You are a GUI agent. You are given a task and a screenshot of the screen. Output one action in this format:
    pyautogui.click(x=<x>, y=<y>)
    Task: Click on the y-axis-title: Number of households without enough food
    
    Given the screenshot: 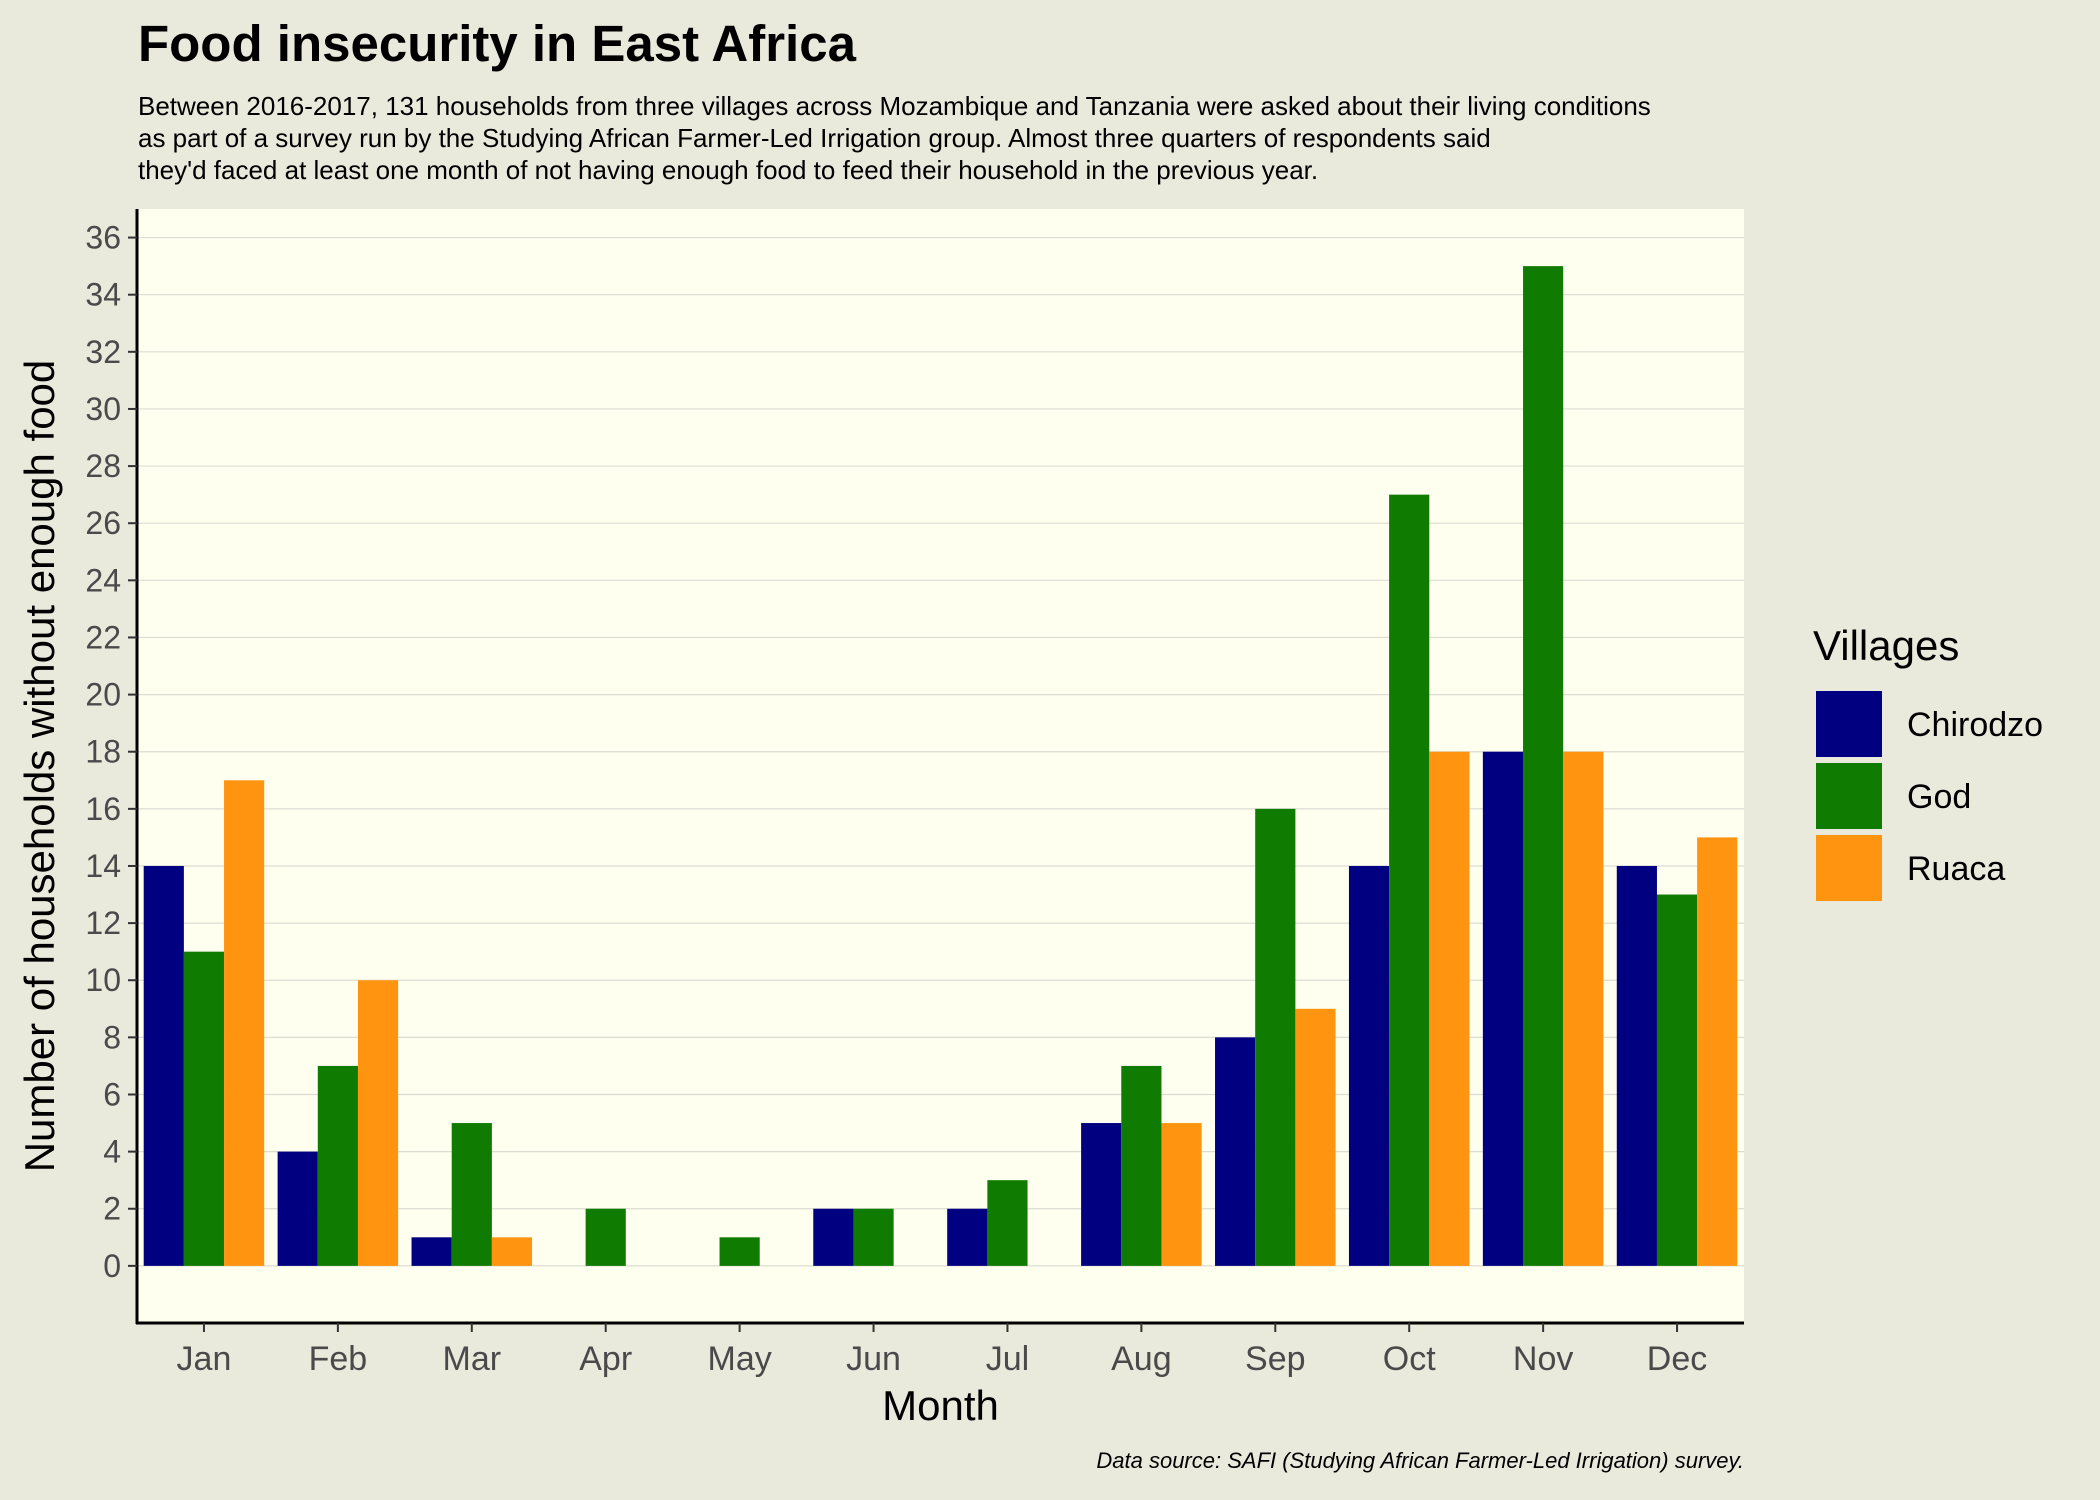 What is the action you would take?
    pyautogui.click(x=39, y=766)
    